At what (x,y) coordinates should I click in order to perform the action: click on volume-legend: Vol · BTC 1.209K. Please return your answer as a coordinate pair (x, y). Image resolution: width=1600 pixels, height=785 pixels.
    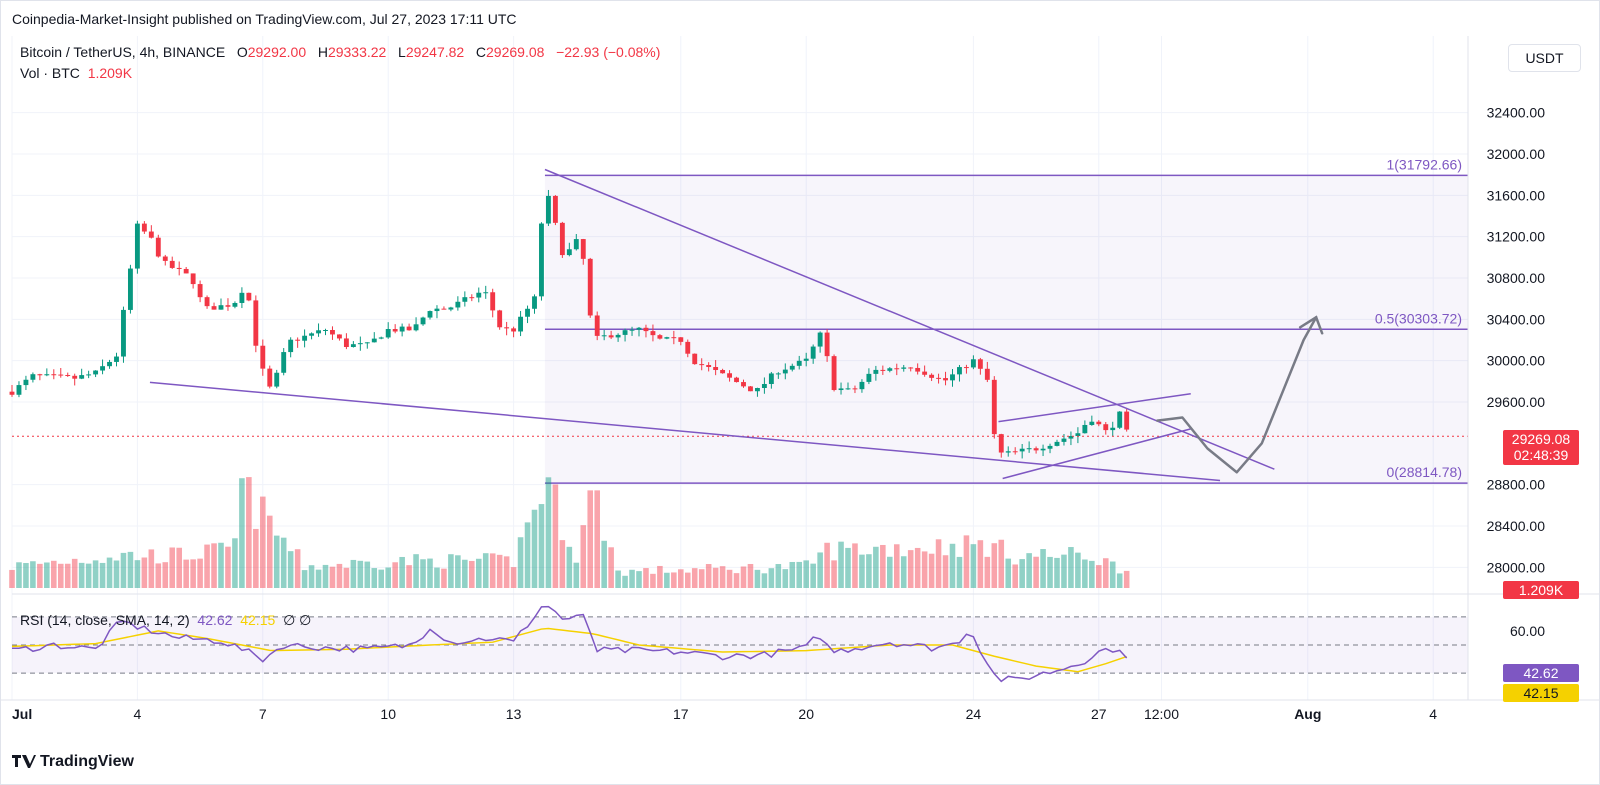
    Looking at the image, I should click on (76, 73).